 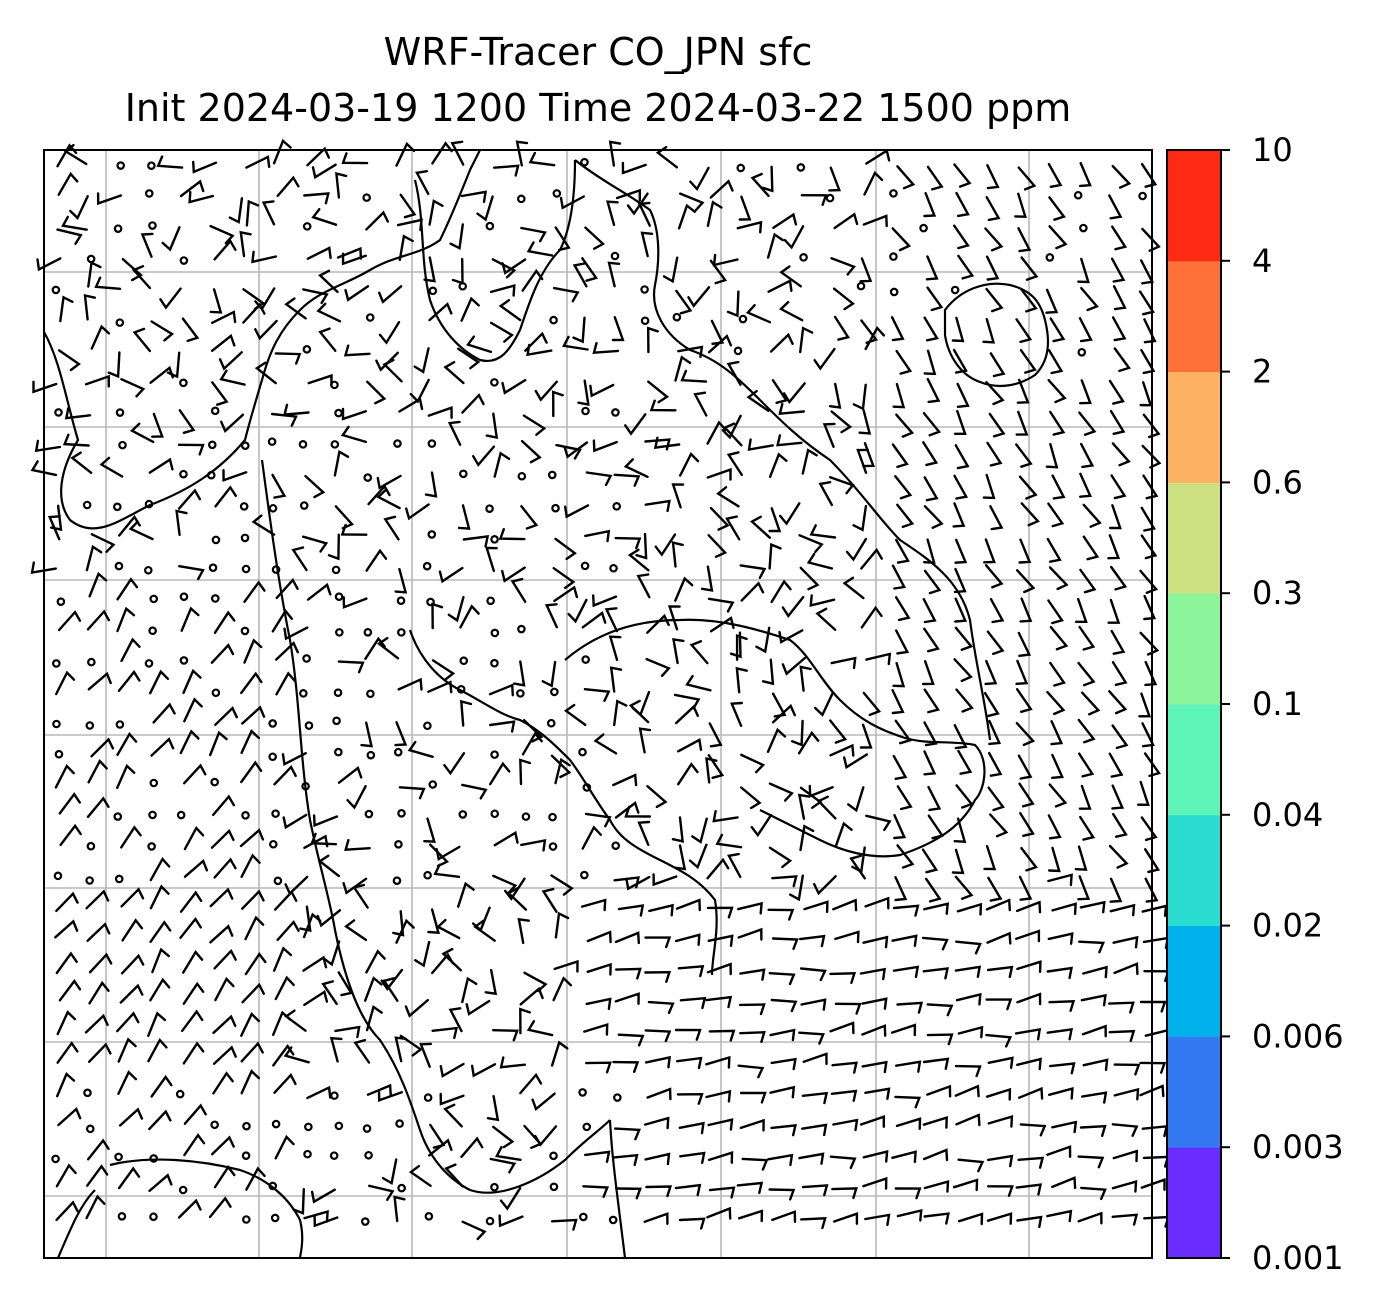 I want to click on colorbar-tick-label: 0.02, so click(x=1287, y=926).